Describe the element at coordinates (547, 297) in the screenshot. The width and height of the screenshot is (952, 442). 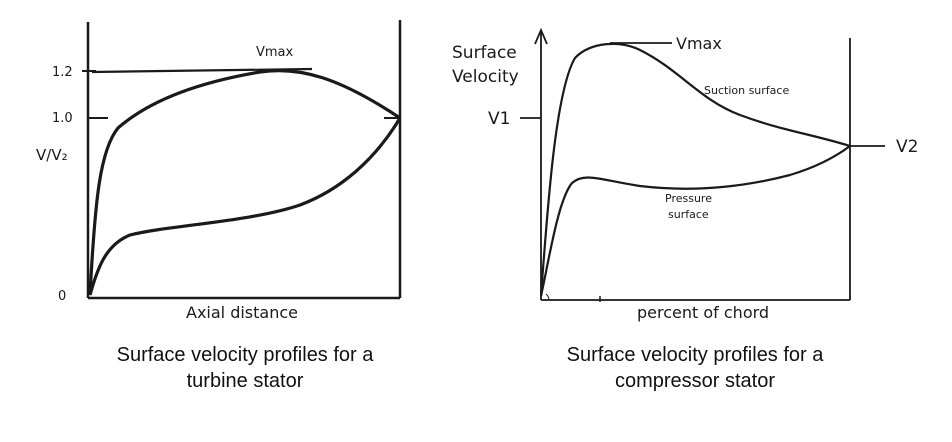
I see `origin-arc` at that location.